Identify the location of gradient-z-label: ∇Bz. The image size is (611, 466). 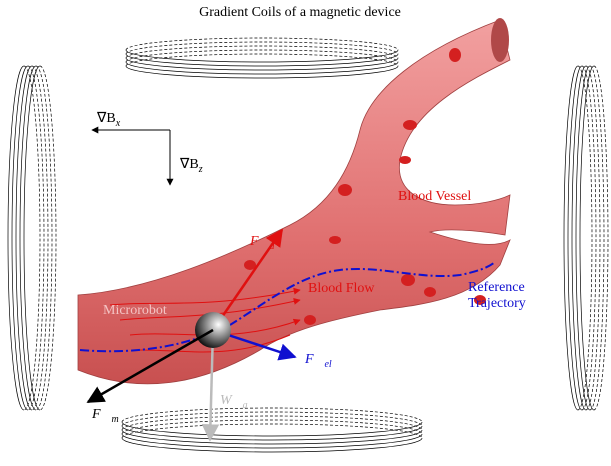
(191, 166).